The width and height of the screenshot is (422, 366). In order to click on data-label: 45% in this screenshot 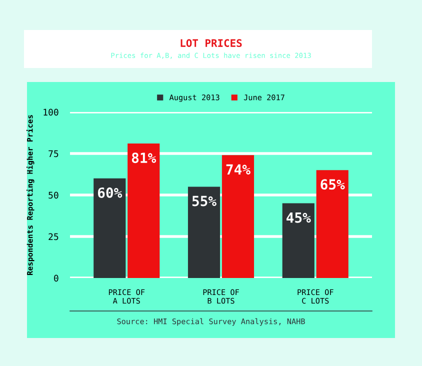, I will do `click(298, 217)`.